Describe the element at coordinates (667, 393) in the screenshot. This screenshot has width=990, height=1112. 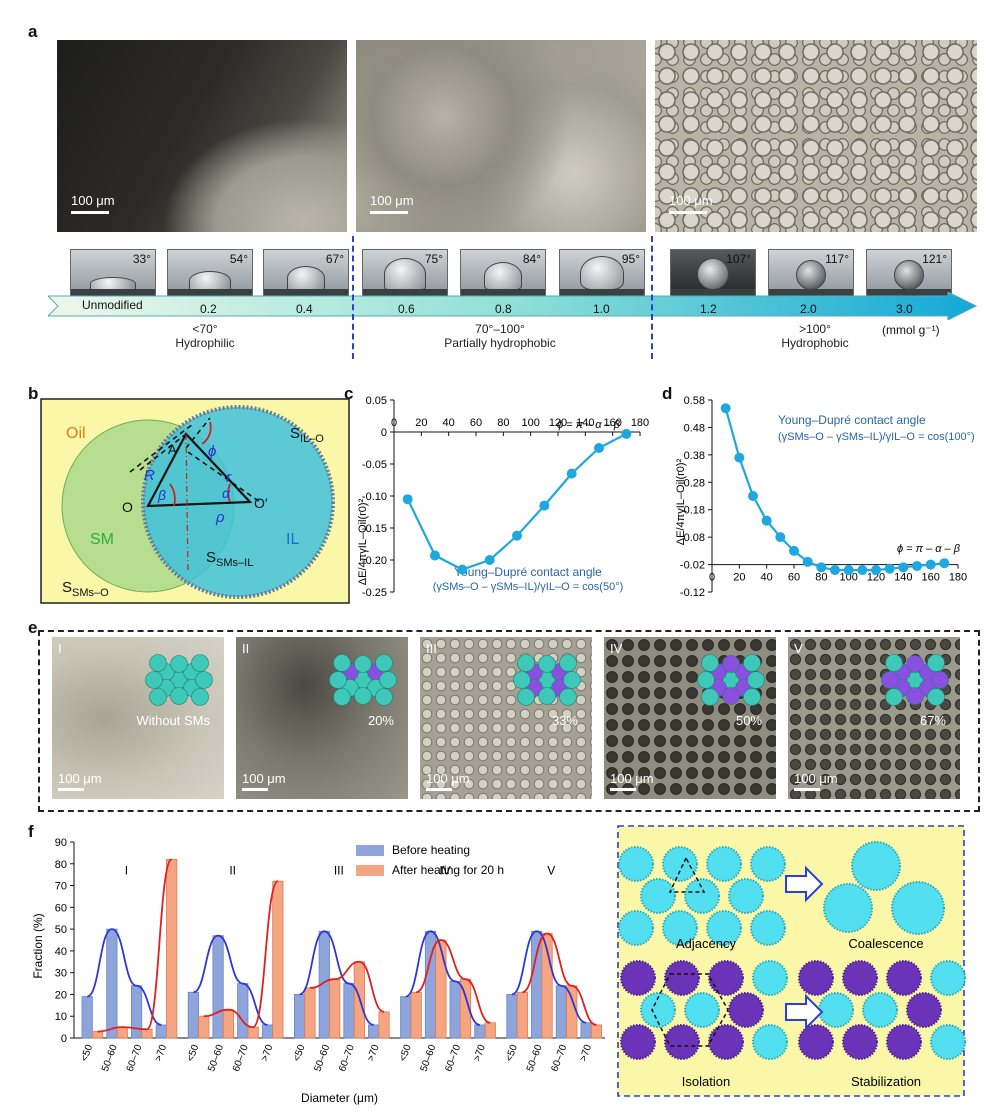
I see `panel-label-d: d` at that location.